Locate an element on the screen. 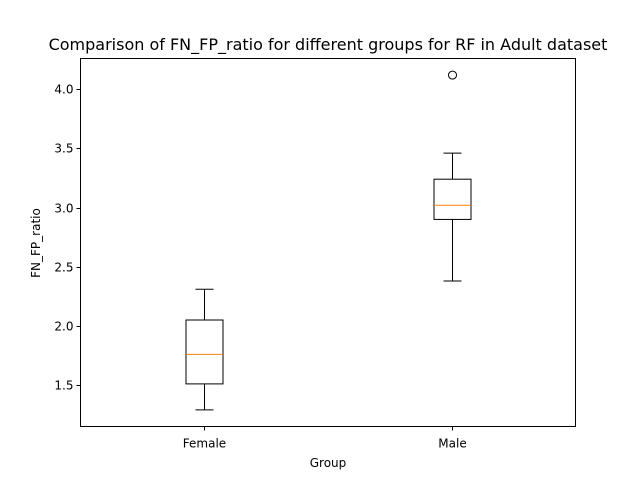 The height and width of the screenshot is (480, 640). y-tick-label: 3.0 is located at coordinates (63, 209).